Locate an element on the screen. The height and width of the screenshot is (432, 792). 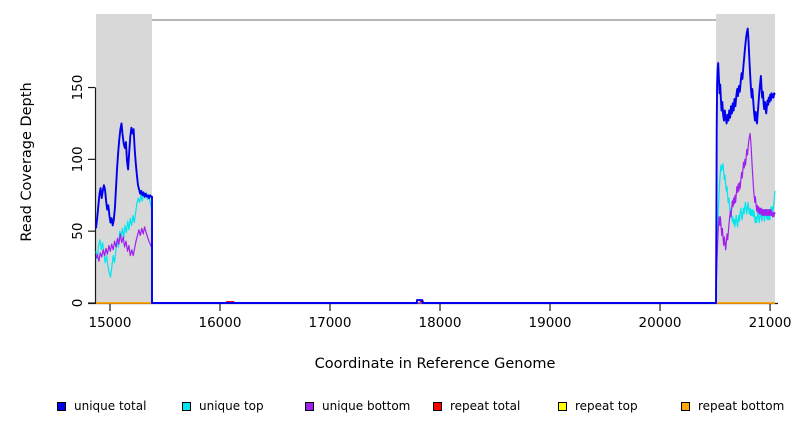
legend-item-repeat-bottom: repeat bottom is located at coordinates (732, 406).